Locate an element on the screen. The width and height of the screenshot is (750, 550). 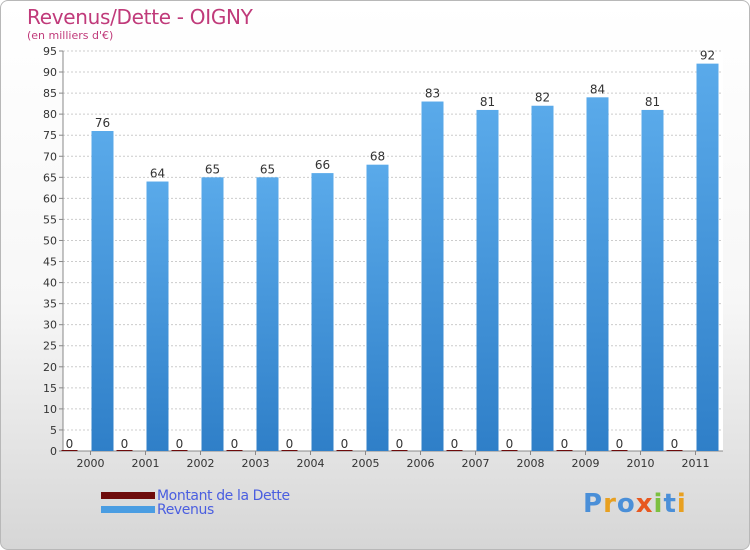
x-tick-label: 2001 is located at coordinates (146, 463).